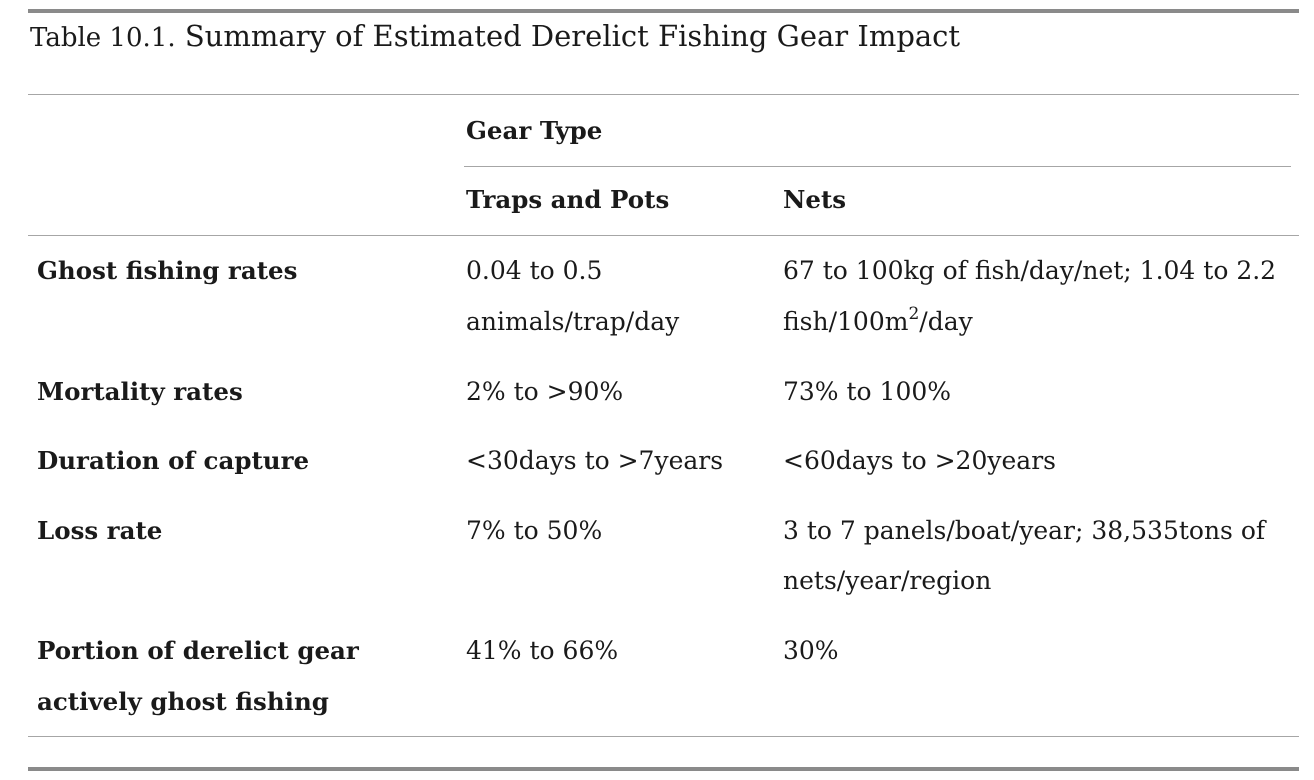  Describe the element at coordinates (846, 321) in the screenshot. I see `nets-ghost-fishing-unit: fish/100m` at that location.